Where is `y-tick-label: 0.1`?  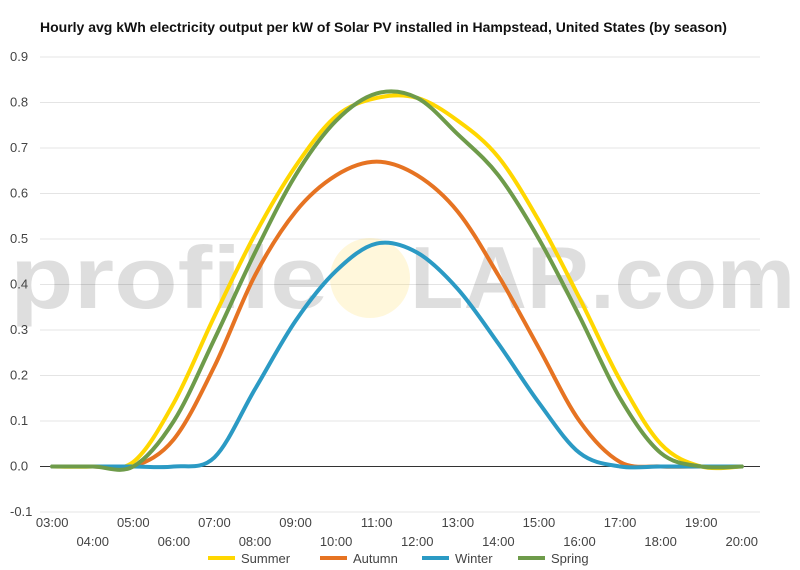 y-tick-label: 0.1 is located at coordinates (19, 420).